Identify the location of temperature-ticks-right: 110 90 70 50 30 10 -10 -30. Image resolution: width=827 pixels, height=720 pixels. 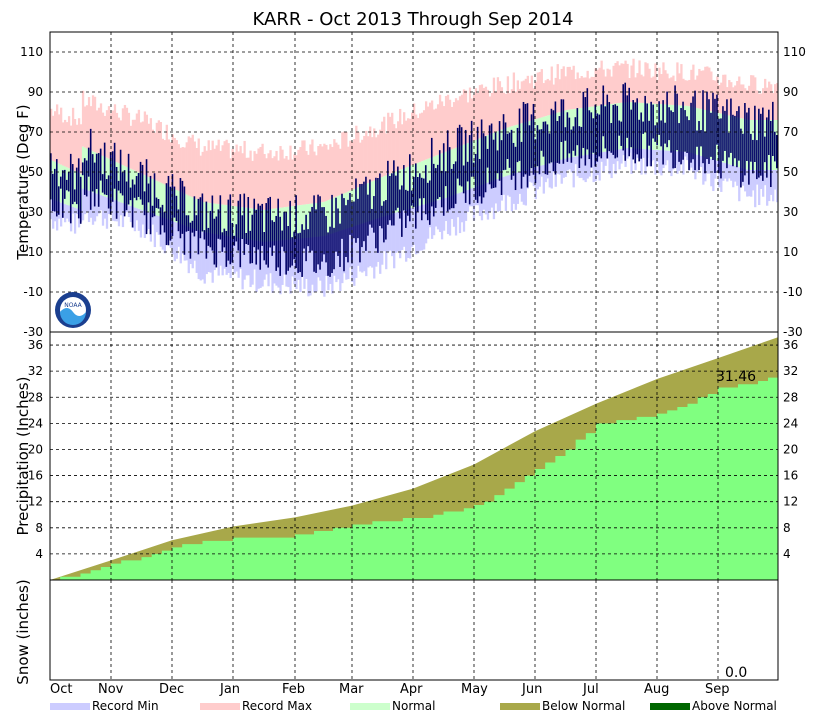
(794, 192).